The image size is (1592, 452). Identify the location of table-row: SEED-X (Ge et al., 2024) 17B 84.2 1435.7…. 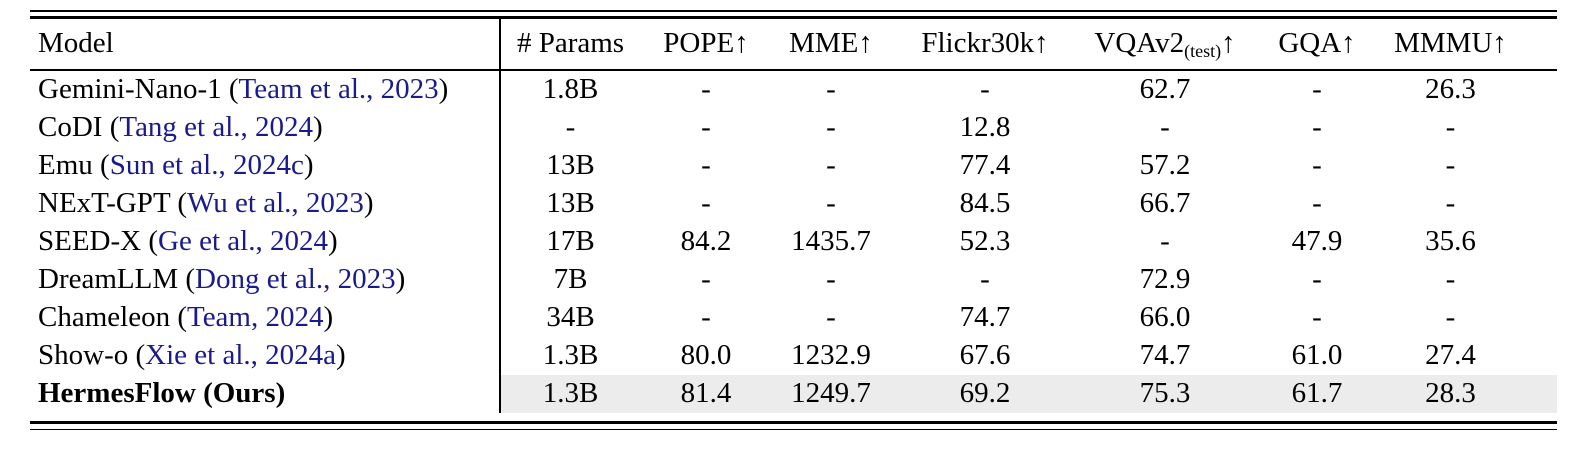
(793, 241).